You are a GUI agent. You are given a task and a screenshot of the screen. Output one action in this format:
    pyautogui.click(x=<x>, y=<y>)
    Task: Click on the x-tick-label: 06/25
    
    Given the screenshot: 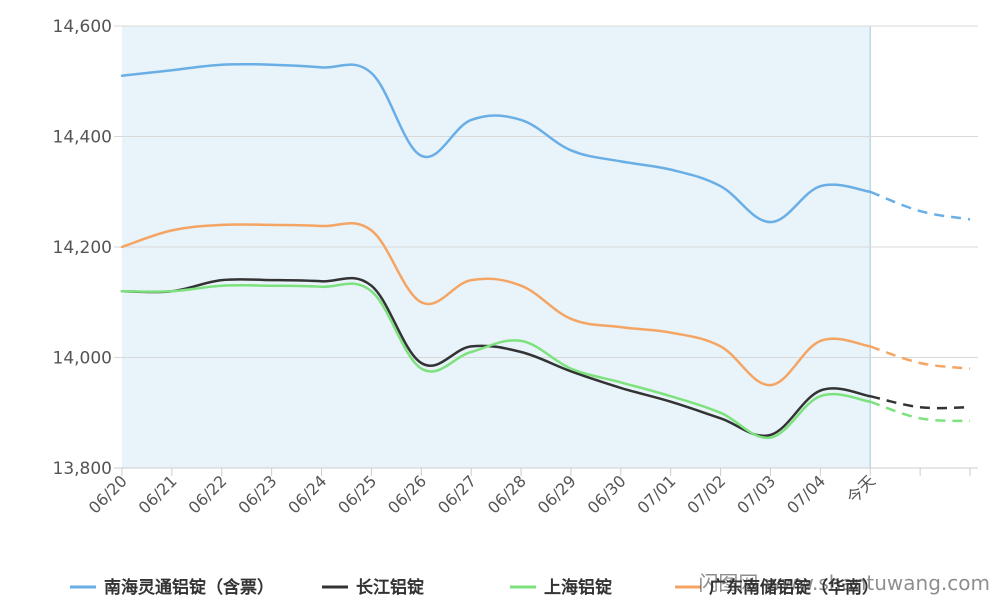 What is the action you would take?
    pyautogui.click(x=357, y=494)
    